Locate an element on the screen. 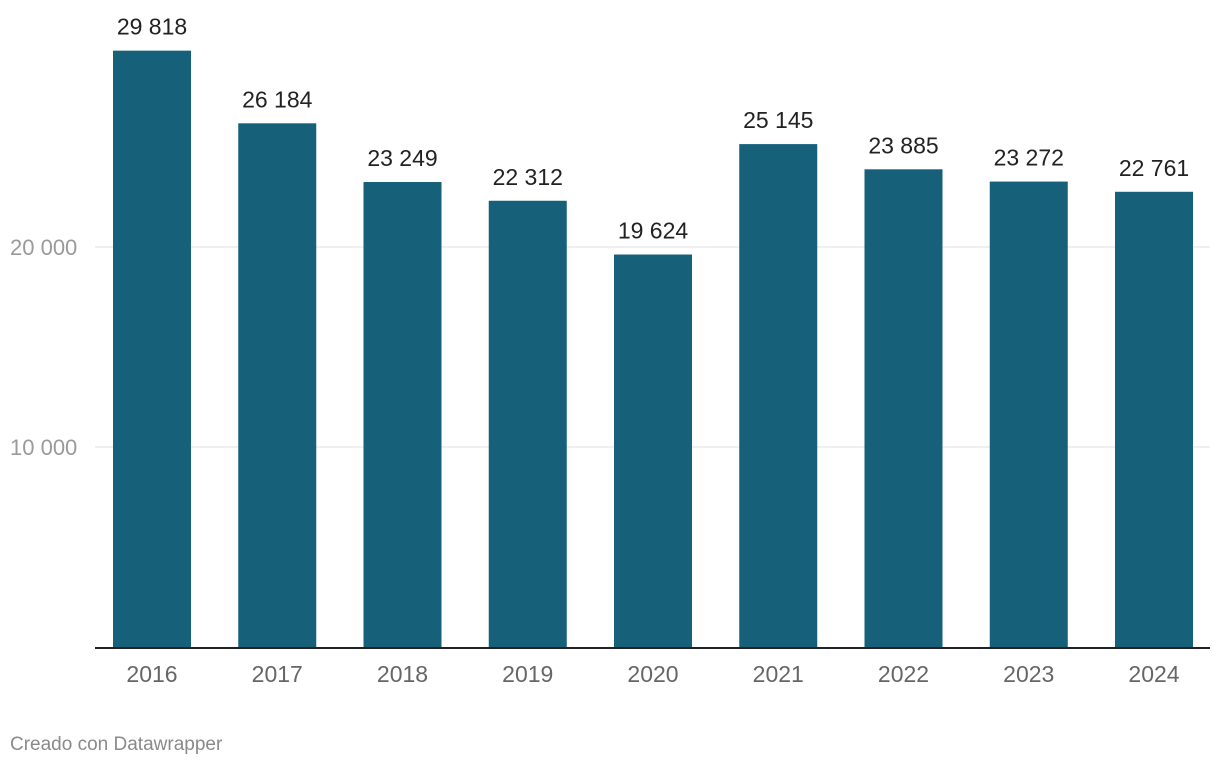  bar-2017 is located at coordinates (277, 385).